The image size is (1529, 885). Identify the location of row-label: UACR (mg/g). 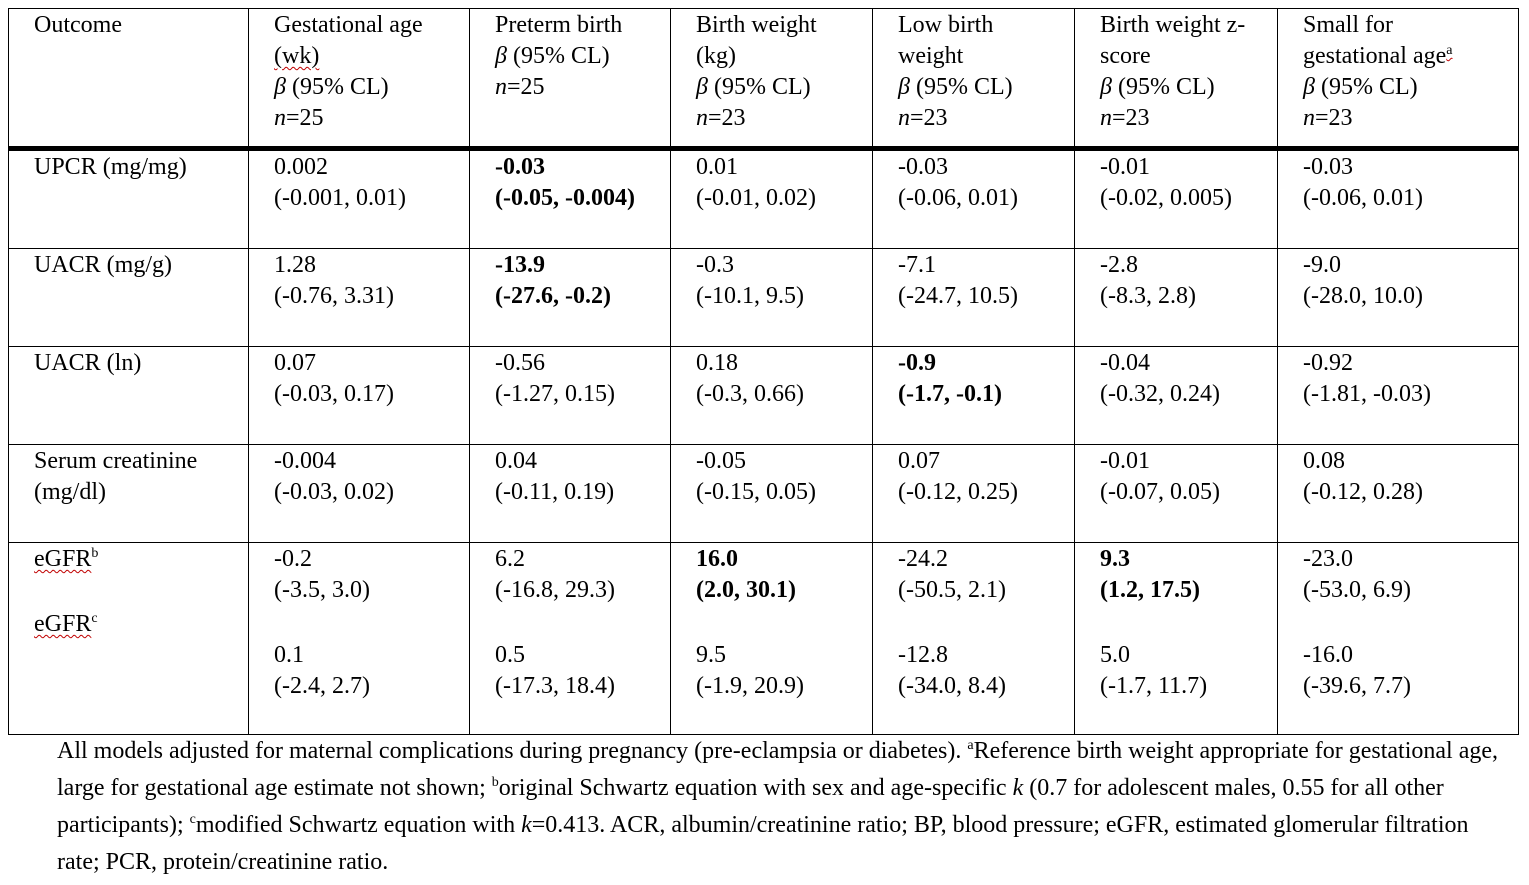
(128, 297).